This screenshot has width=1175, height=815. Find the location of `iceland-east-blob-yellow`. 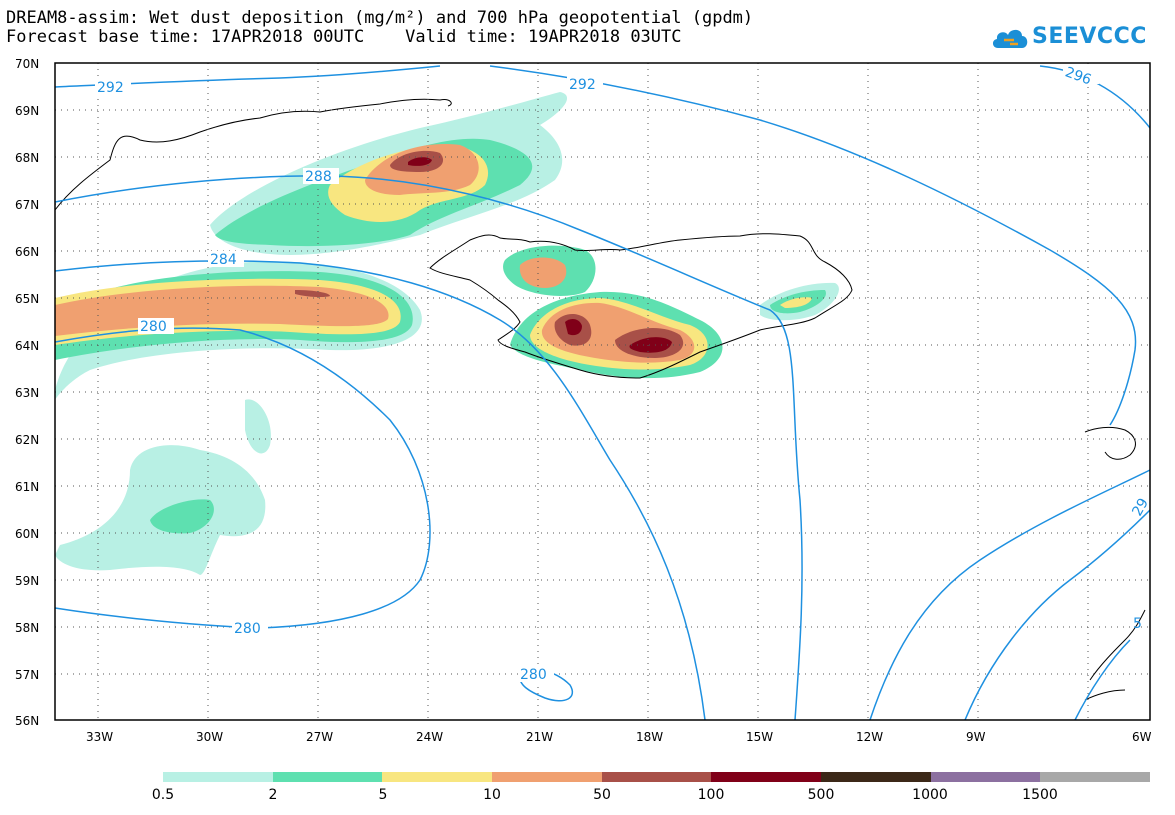

iceland-east-blob-yellow is located at coordinates (796, 302).